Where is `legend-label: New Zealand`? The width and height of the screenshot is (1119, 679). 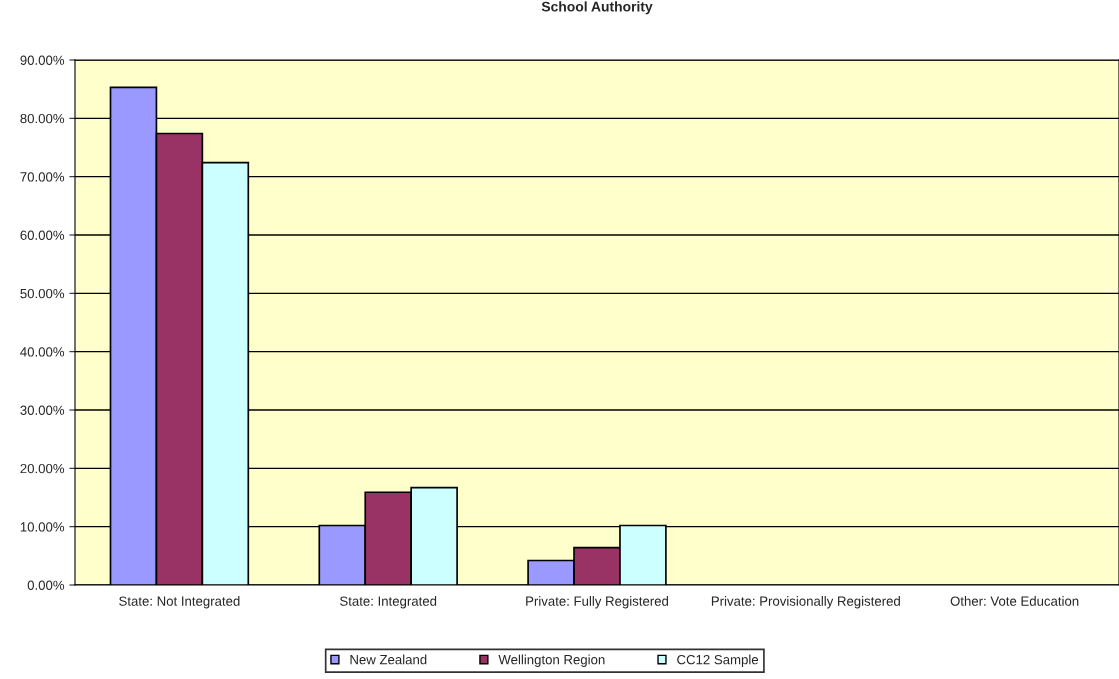 legend-label: New Zealand is located at coordinates (388, 659).